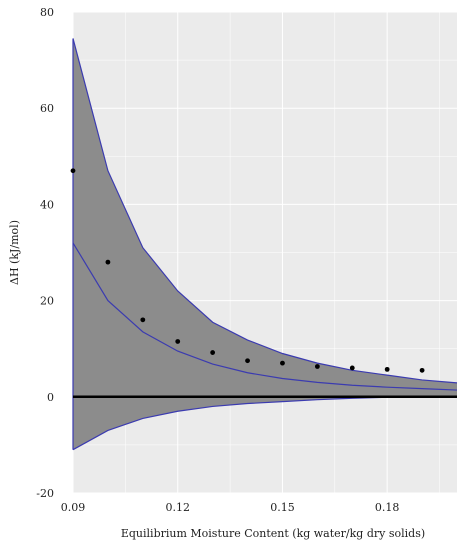 Image resolution: width=467 pixels, height=550 pixels. What do you see at coordinates (47, 301) in the screenshot?
I see `y-tick-label: 20` at bounding box center [47, 301].